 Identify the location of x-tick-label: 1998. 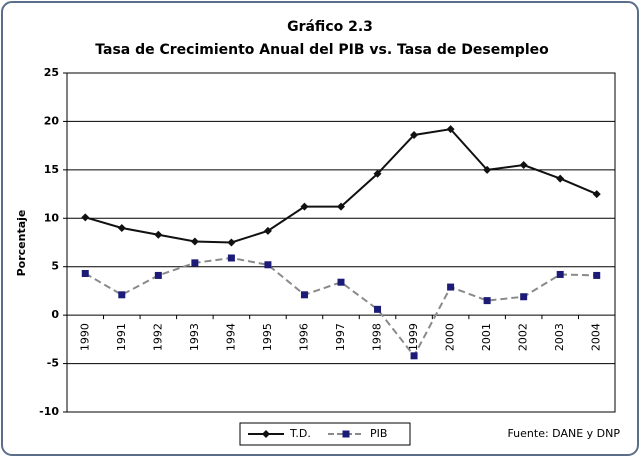
(377, 337).